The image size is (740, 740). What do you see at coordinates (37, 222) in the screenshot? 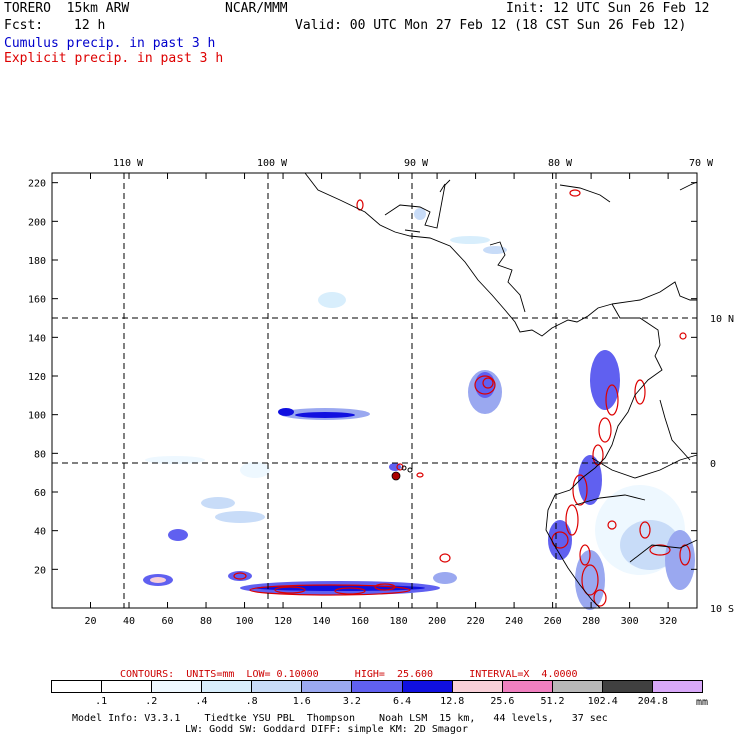
I see `y-tick-label: 200` at bounding box center [37, 222].